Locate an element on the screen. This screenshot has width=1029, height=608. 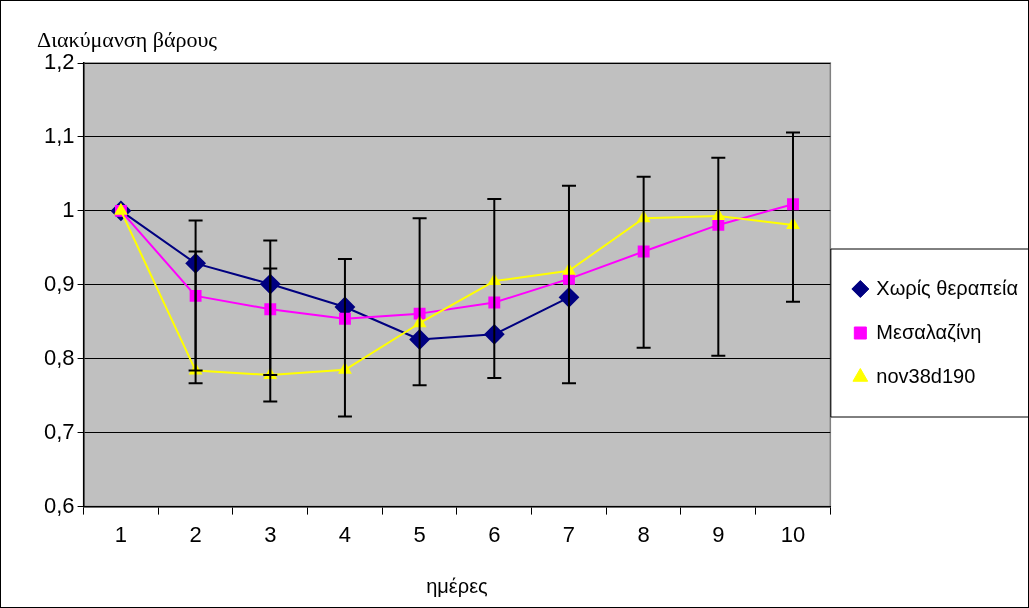
x-tick-label: 4 is located at coordinates (345, 534).